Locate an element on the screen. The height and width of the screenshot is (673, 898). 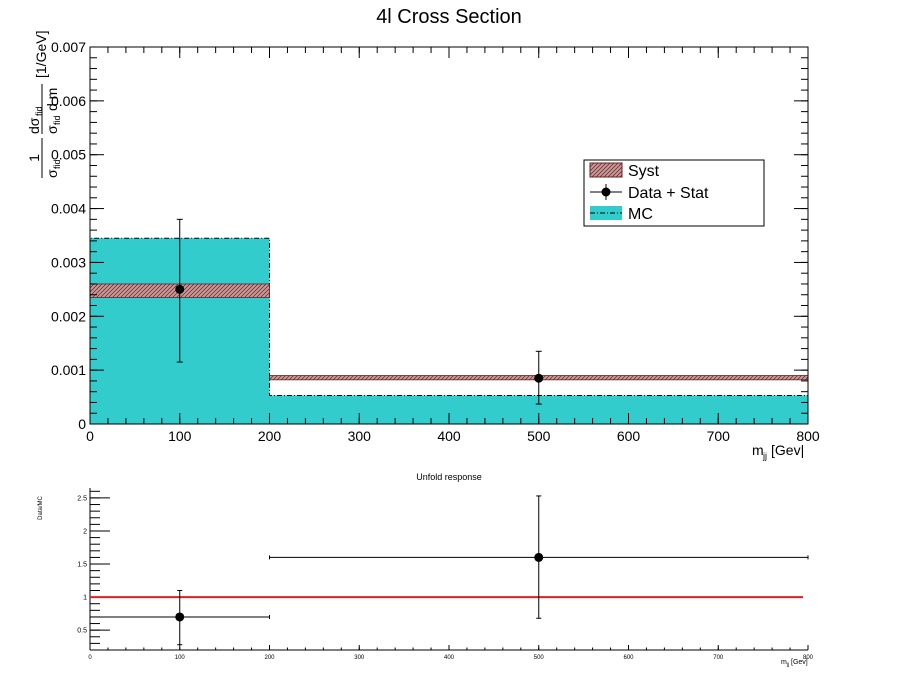
main-xlabel: m jj [Gev| is located at coordinates (778, 451).